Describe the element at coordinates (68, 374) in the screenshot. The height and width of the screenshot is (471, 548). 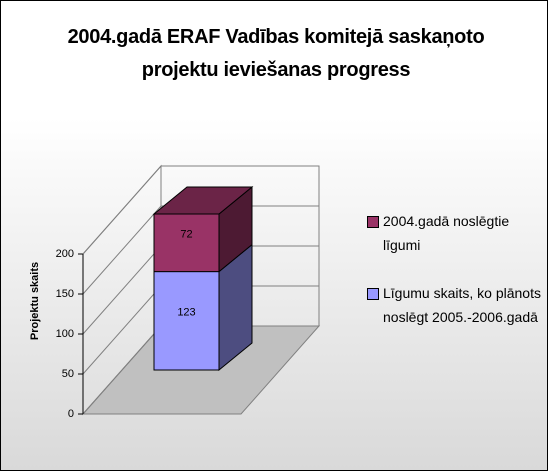
I see `y-tick-label: 50` at that location.